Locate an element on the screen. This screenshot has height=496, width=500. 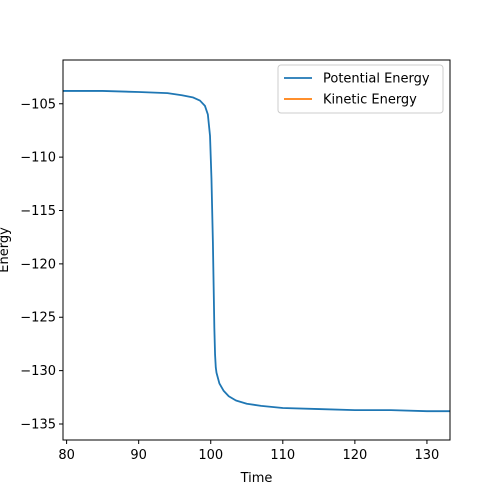
x-tick-label: 130 is located at coordinates (427, 455).